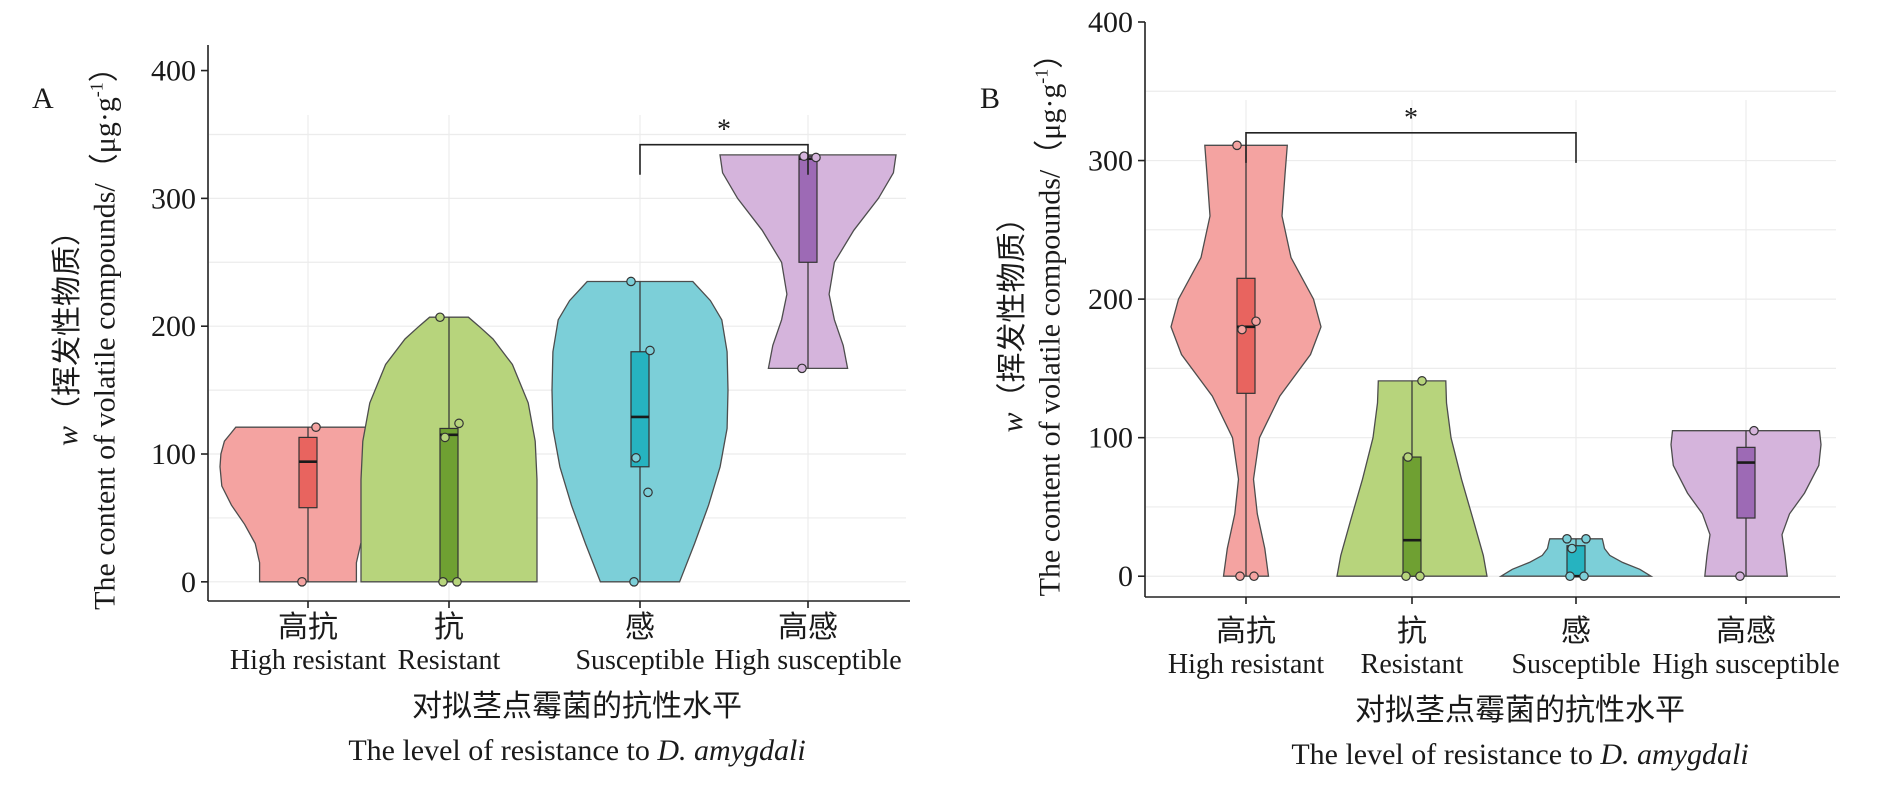 Image resolution: width=1898 pixels, height=795 pixels. What do you see at coordinates (43, 98) in the screenshot?
I see `panel-label: A` at bounding box center [43, 98].